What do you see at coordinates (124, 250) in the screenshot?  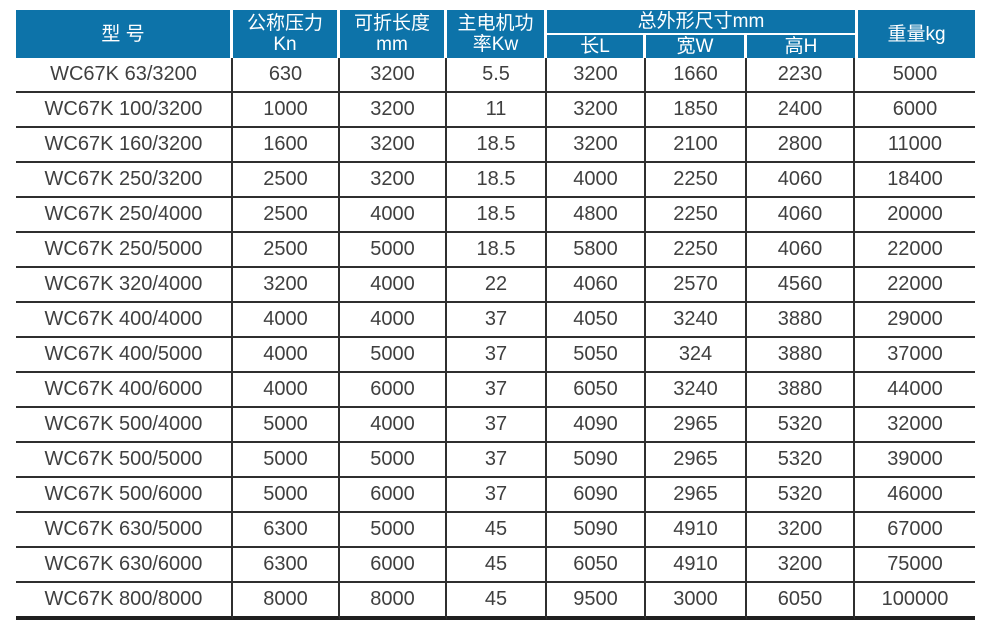 I see `cell-model: WC67K 250/5000` at bounding box center [124, 250].